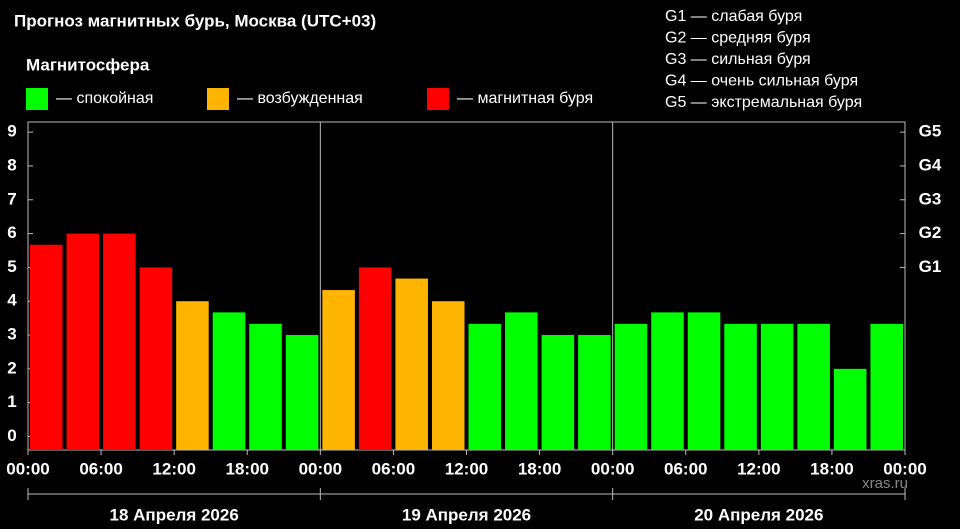 This screenshot has width=960, height=529. I want to click on legend-label: — магнитная буря, so click(525, 98).